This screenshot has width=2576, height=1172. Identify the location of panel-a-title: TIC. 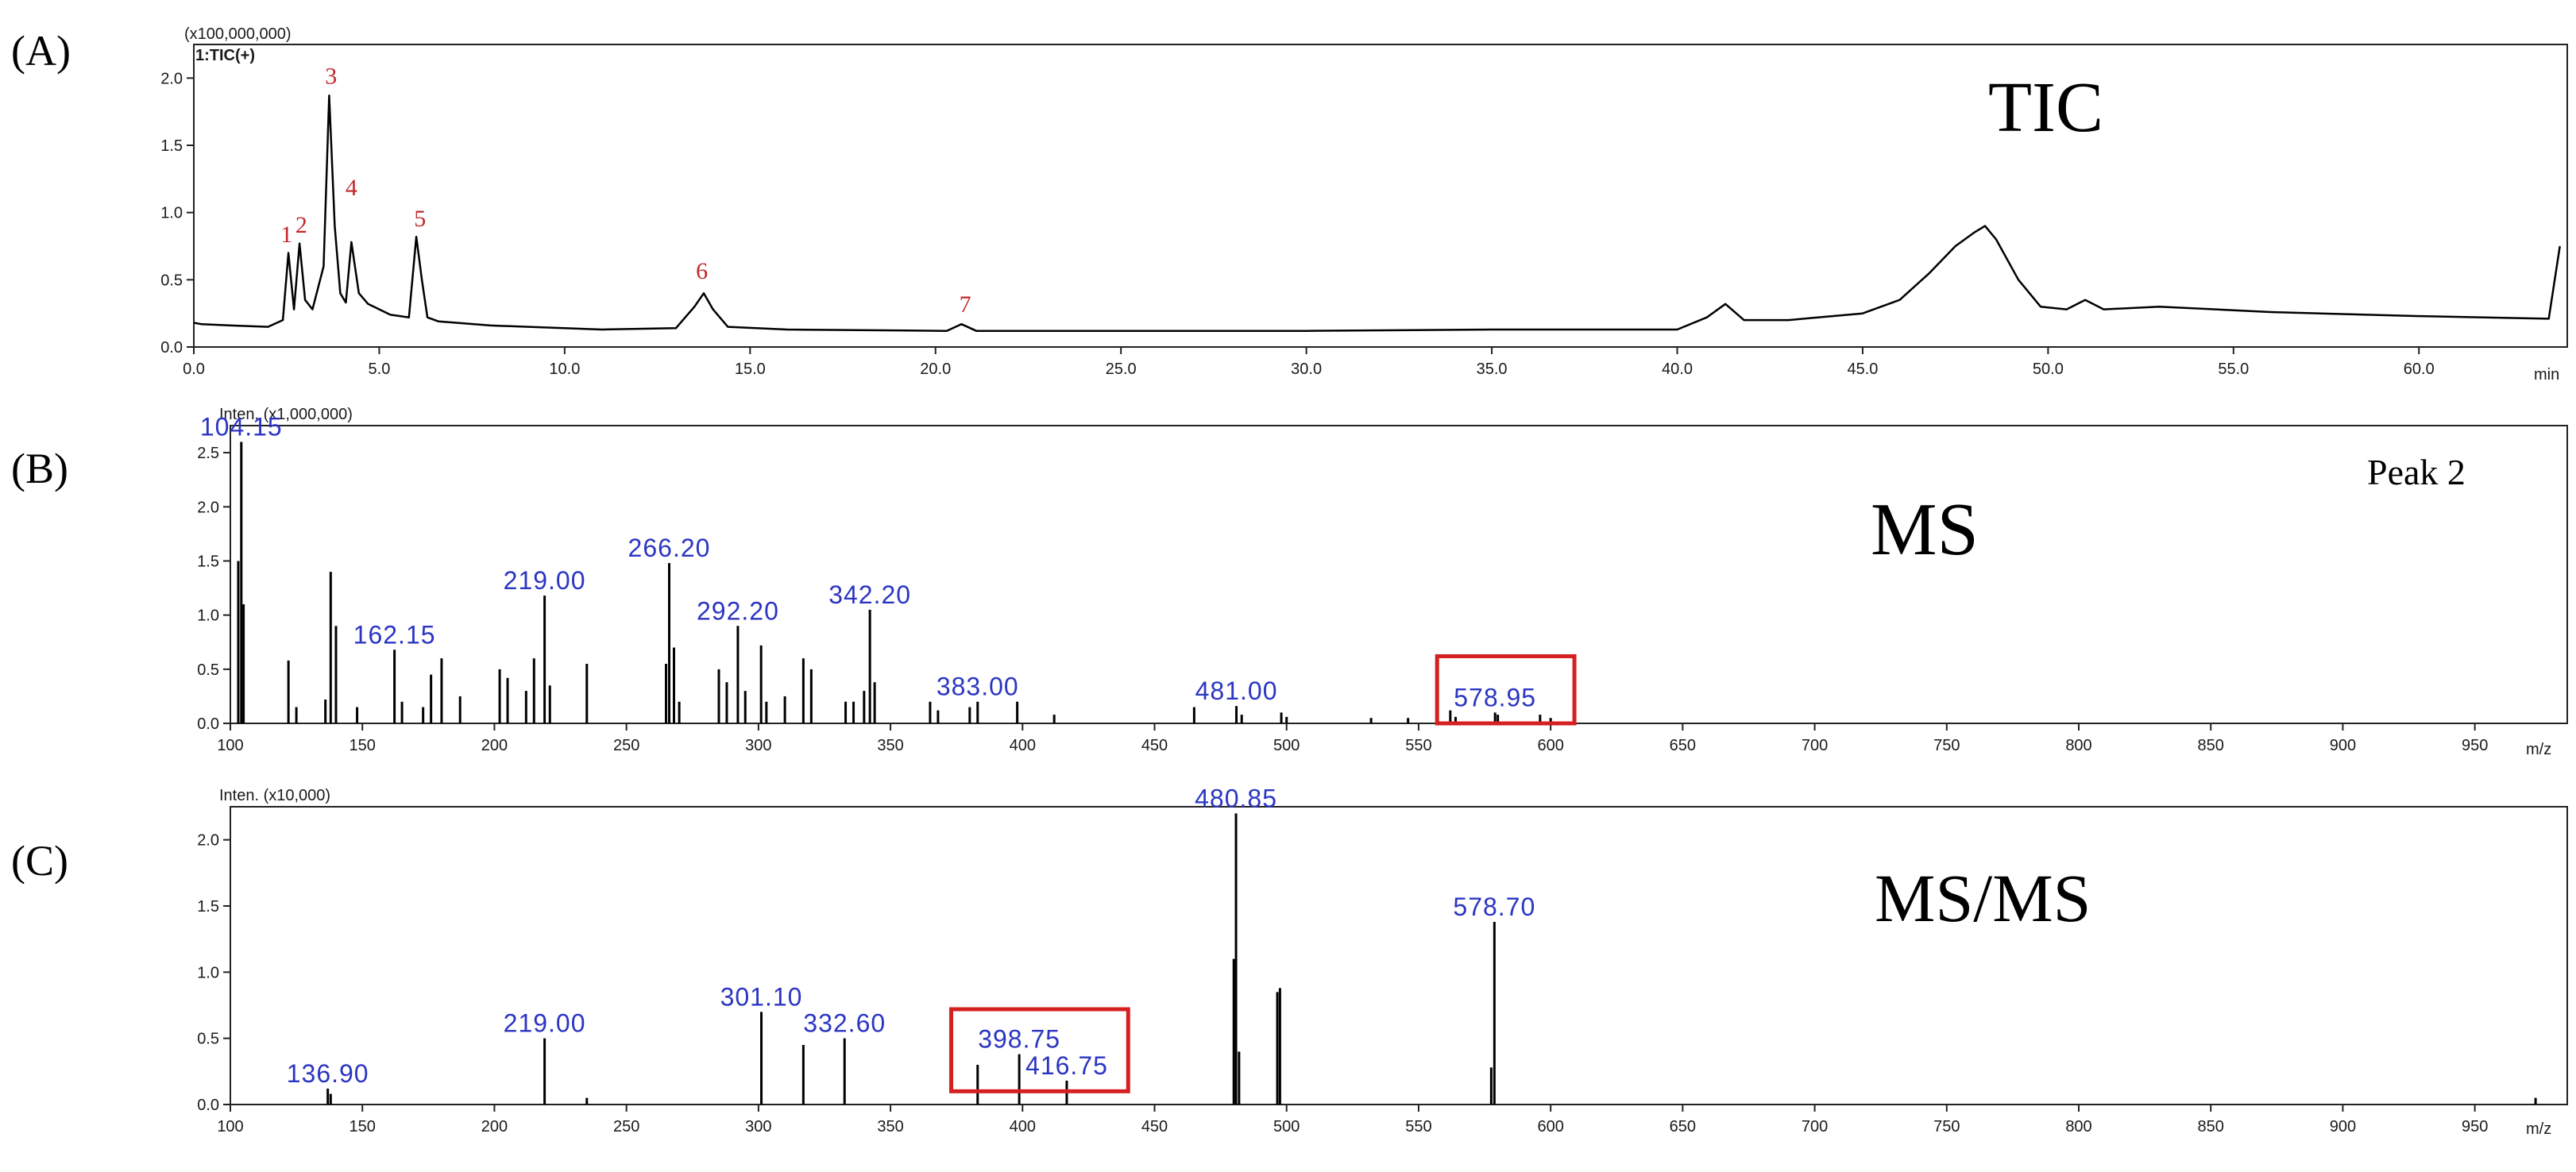
(2045, 108).